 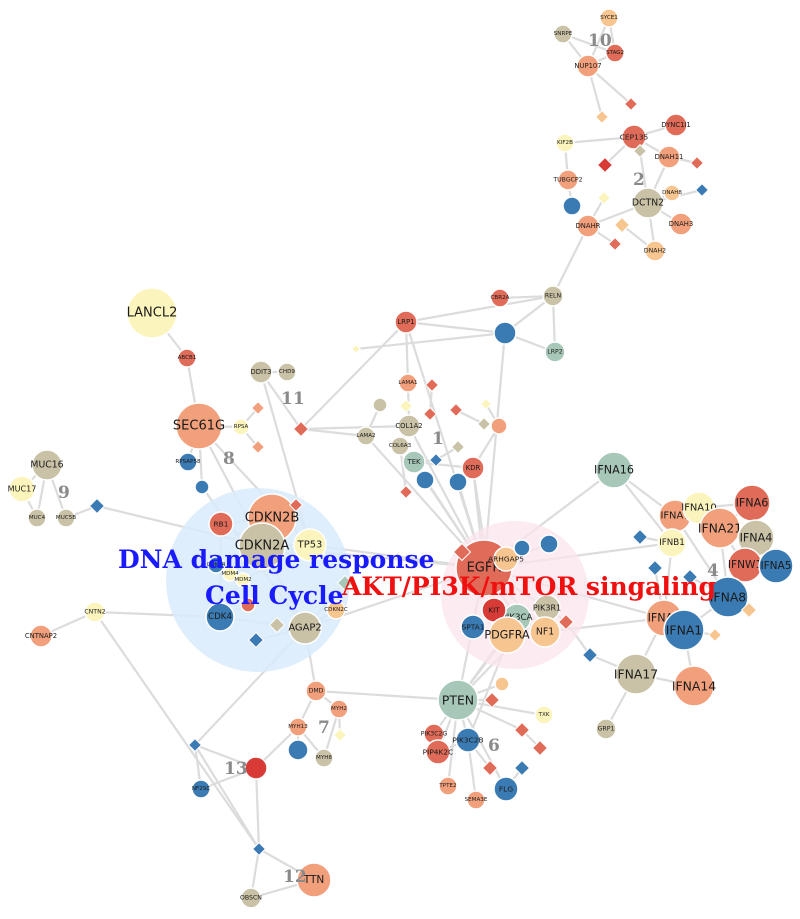 I want to click on gene-node-cc_a, so click(x=248, y=605).